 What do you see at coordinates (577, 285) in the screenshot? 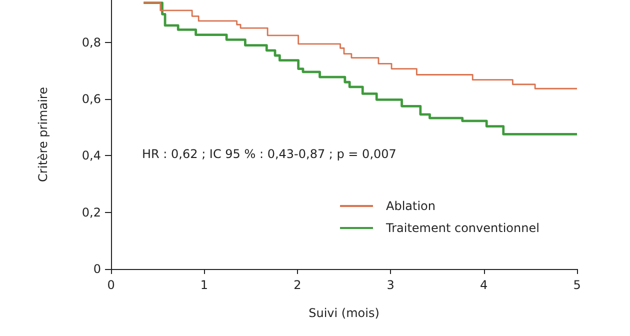
I see `x-tick-label: 5` at bounding box center [577, 285].